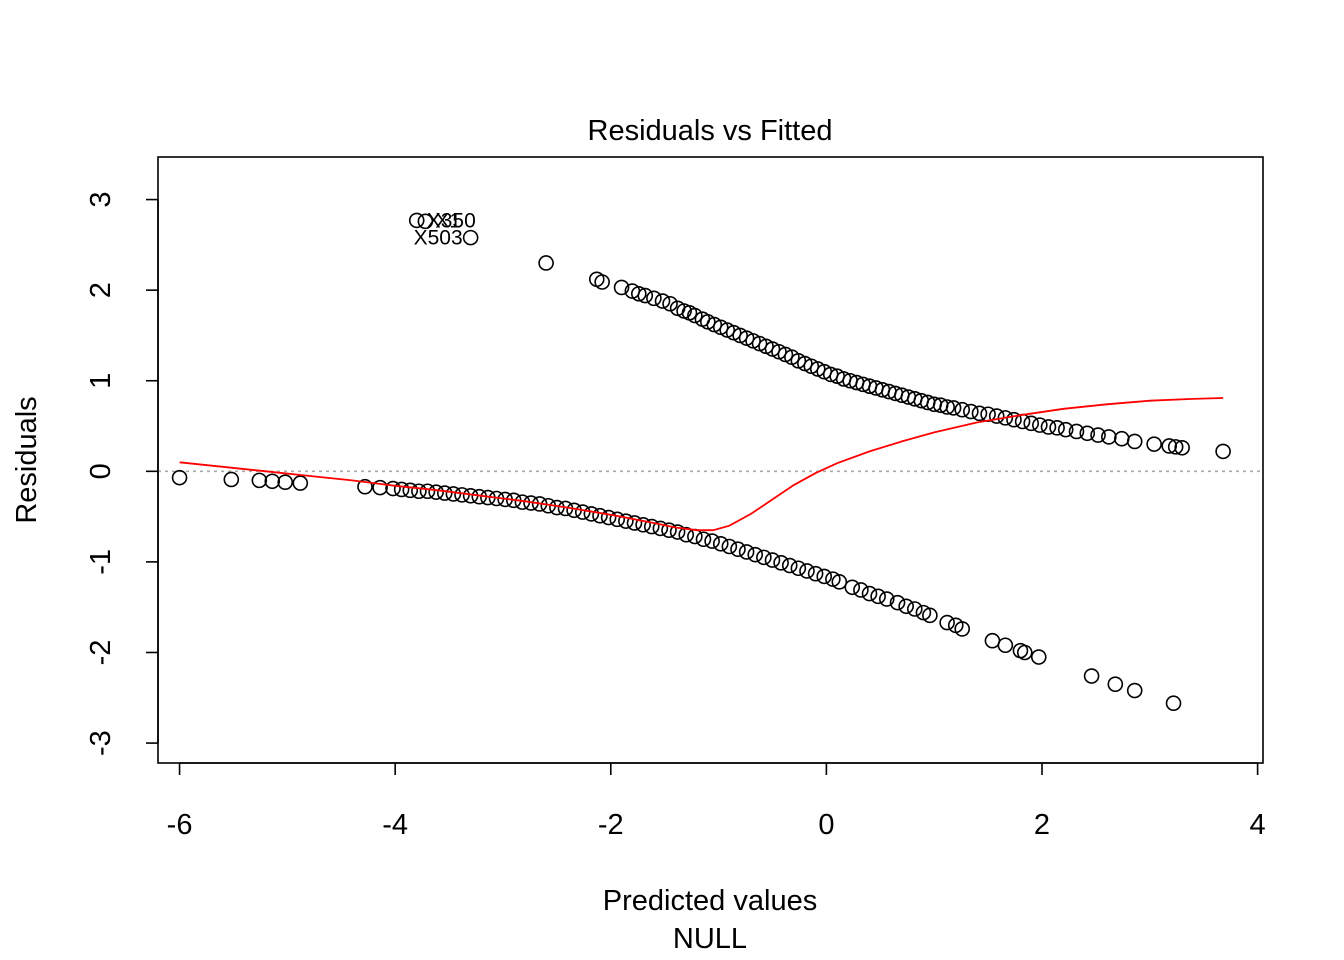  Describe the element at coordinates (1042, 825) in the screenshot. I see `x-tick-label: 2` at that location.